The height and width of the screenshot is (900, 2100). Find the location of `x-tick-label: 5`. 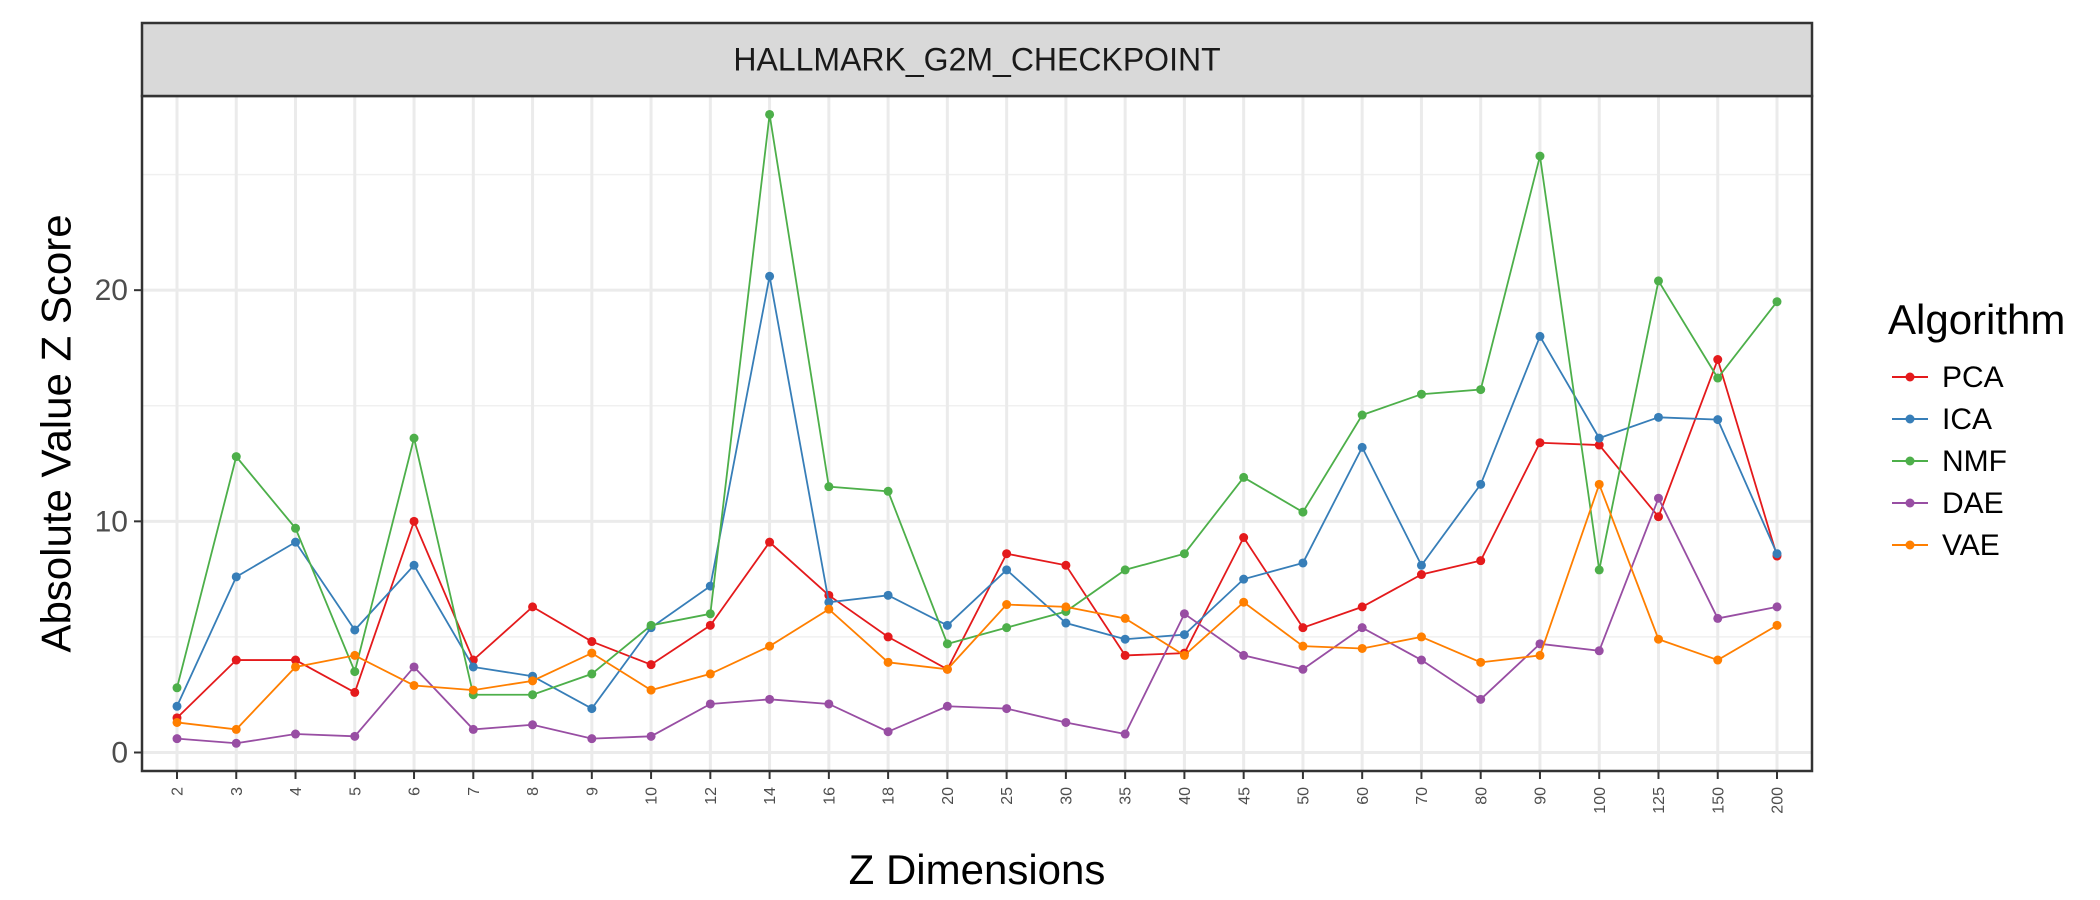

x-tick-label: 5 is located at coordinates (355, 791).